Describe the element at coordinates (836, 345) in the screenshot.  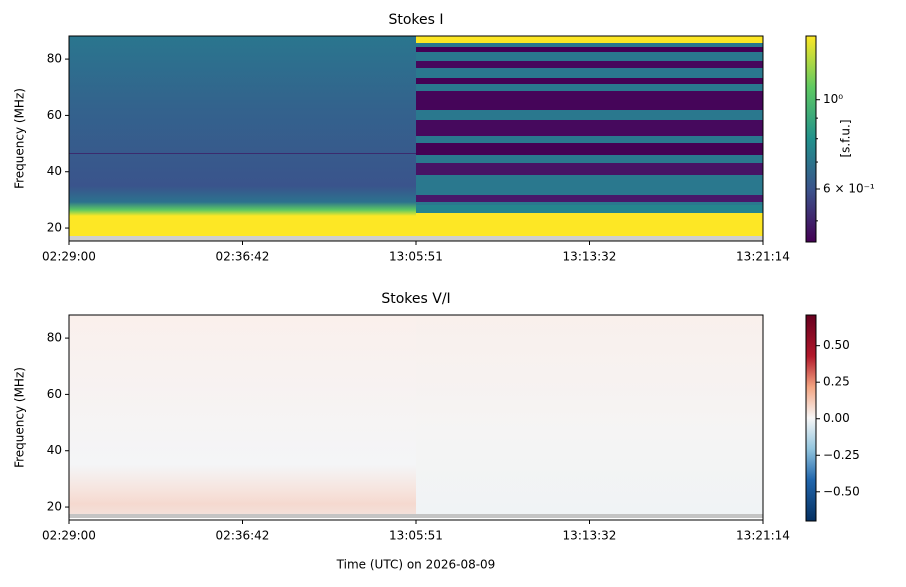
I see `colorbar-tick-label: 0.50` at that location.